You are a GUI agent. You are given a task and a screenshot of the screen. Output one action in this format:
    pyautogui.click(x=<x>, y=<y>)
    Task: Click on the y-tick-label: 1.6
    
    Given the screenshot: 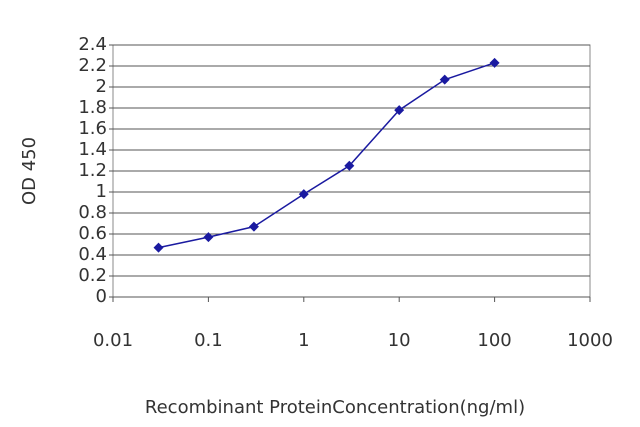 What is the action you would take?
    pyautogui.click(x=92, y=128)
    